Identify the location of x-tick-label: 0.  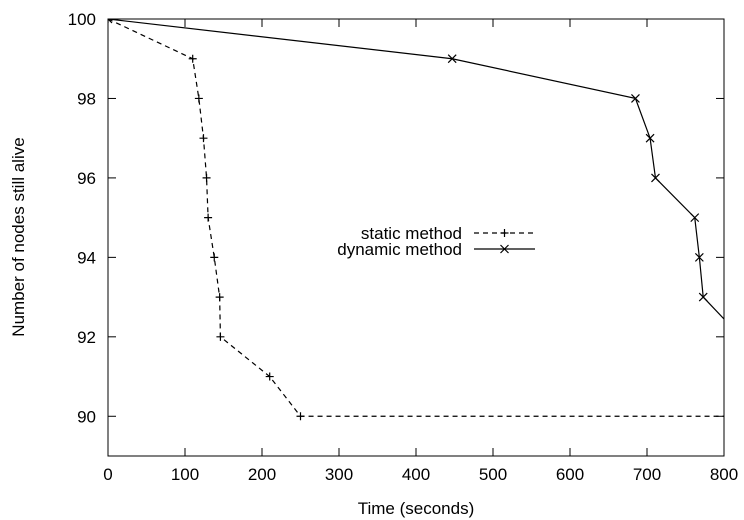
(107, 474).